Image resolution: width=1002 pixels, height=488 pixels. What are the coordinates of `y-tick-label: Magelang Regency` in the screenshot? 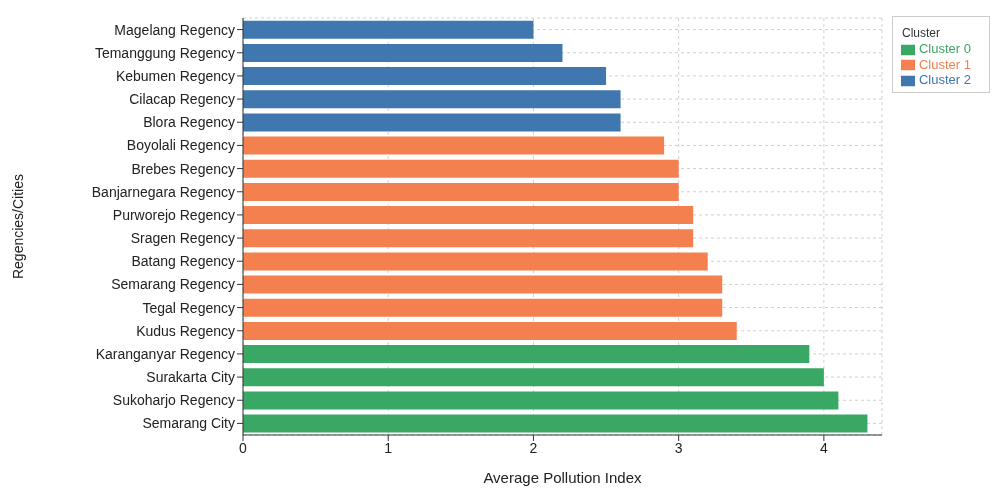 It's located at (174, 29).